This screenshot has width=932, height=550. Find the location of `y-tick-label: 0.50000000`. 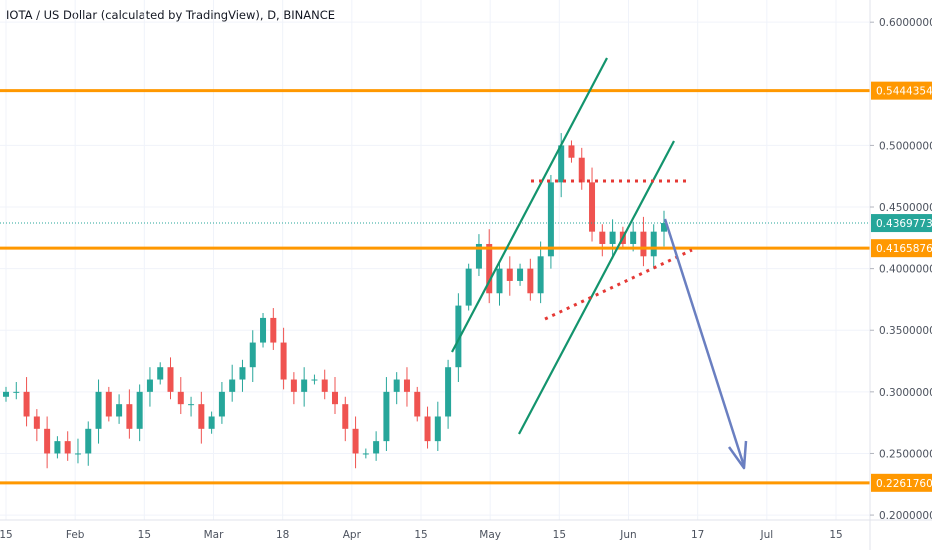

y-tick-label: 0.50000000 is located at coordinates (905, 146).